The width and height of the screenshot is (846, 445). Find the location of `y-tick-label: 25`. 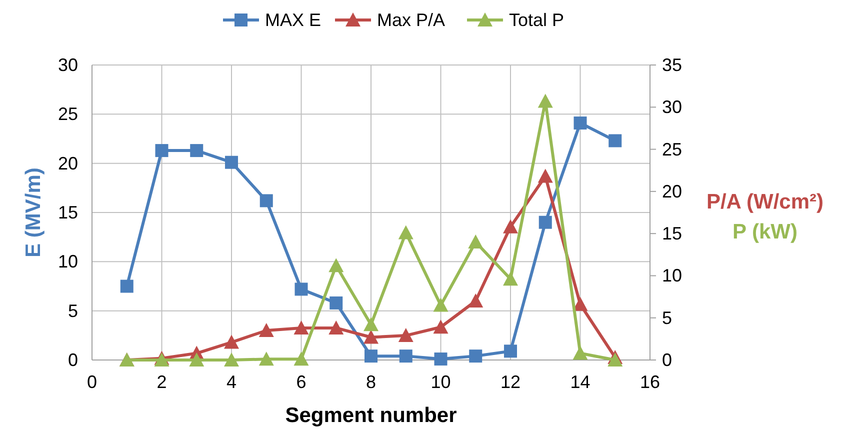

y-tick-label: 25 is located at coordinates (68, 114).